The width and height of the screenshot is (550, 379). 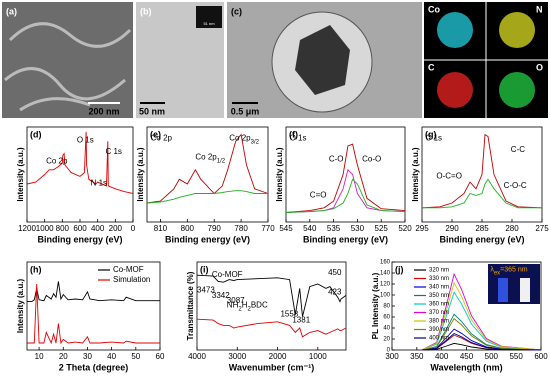 What do you see at coordinates (467, 356) in the screenshot?
I see `x-tick-label: 450` at bounding box center [467, 356].